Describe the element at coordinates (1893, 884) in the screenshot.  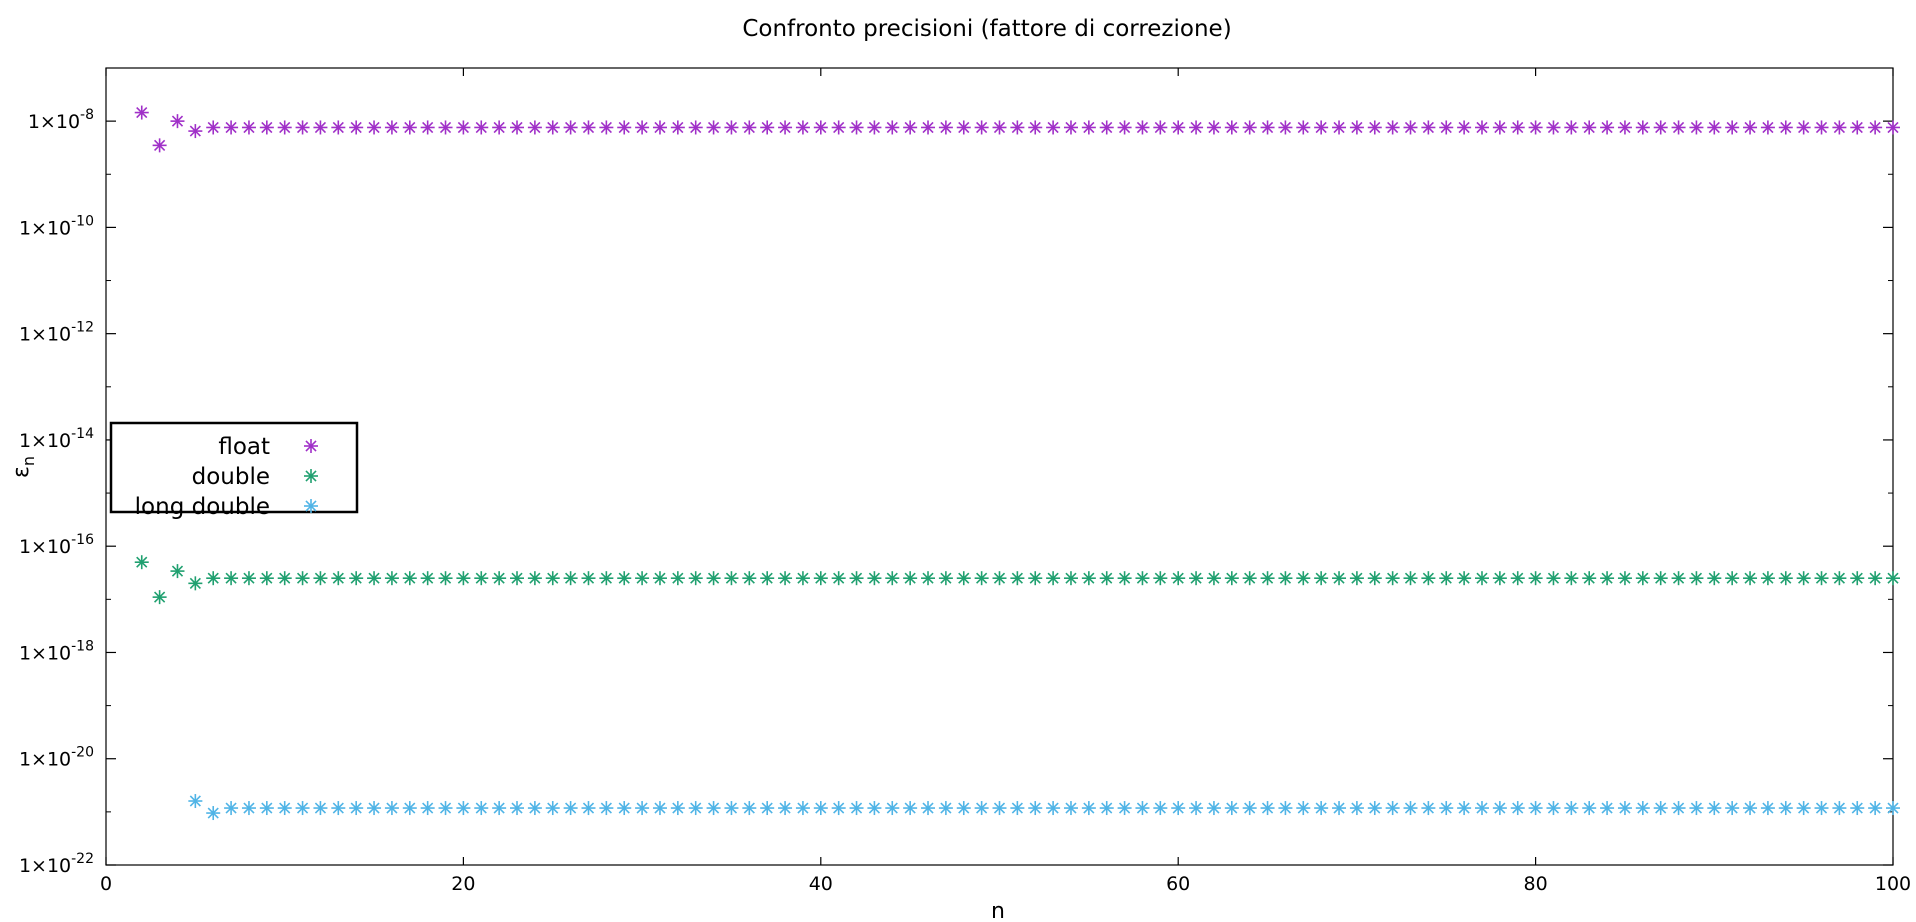
I see `x-tick-label: 100` at that location.